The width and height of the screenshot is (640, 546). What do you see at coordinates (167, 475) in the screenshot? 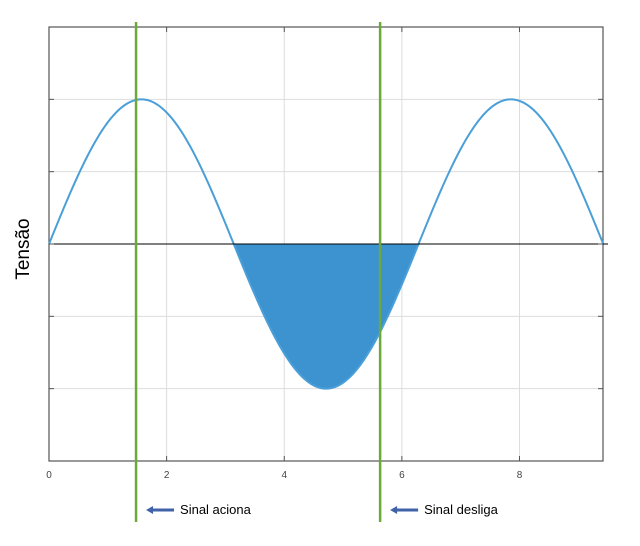
I see `x-tick-label: 2` at bounding box center [167, 475].